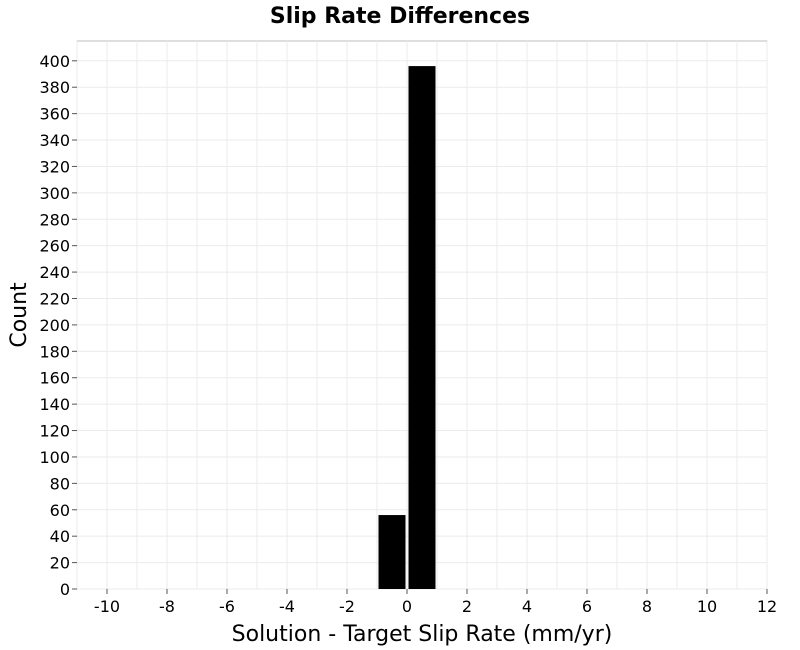 The height and width of the screenshot is (650, 800). What do you see at coordinates (167, 606) in the screenshot?
I see `x-tick-label: -8` at bounding box center [167, 606].